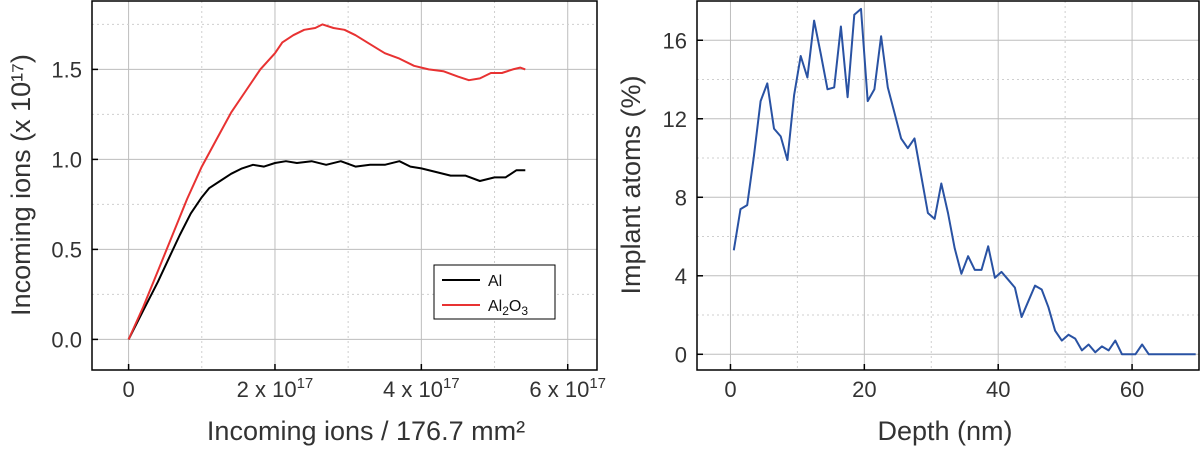  What do you see at coordinates (675, 119) in the screenshot?
I see `r-y-tick-label: 12` at bounding box center [675, 119].